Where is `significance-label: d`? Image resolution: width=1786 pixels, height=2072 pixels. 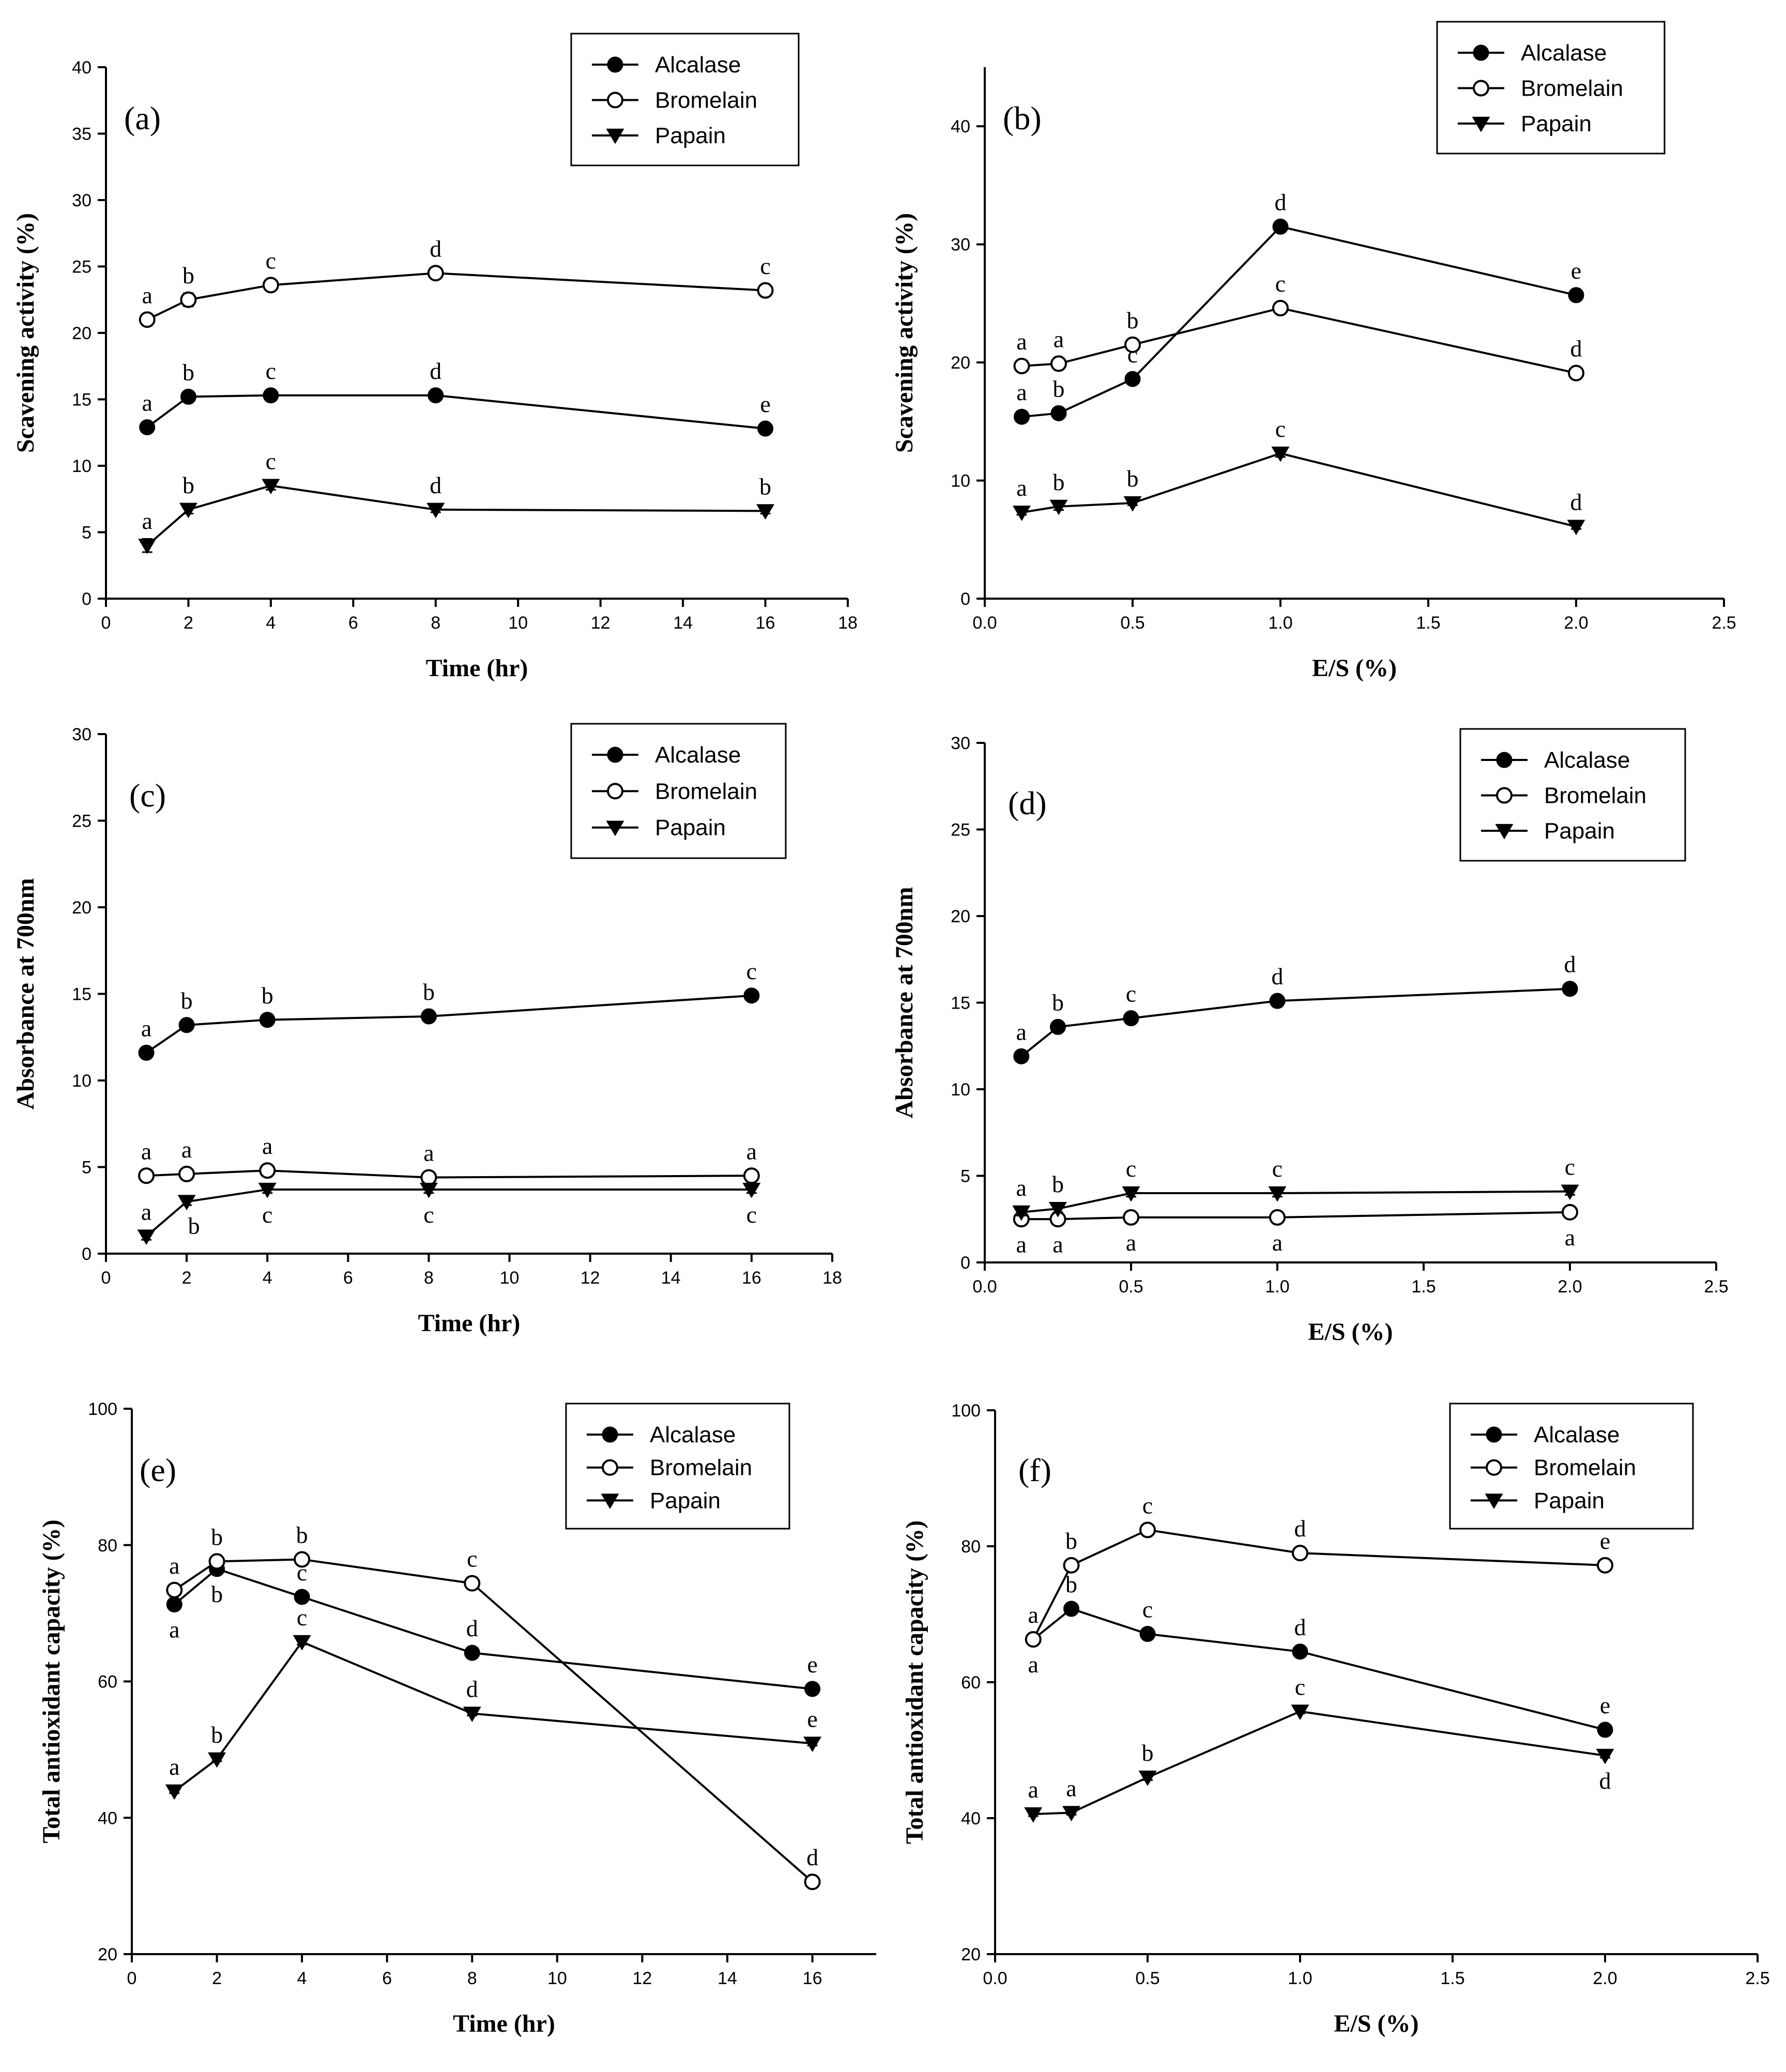
significance-label: d is located at coordinates (812, 1857).